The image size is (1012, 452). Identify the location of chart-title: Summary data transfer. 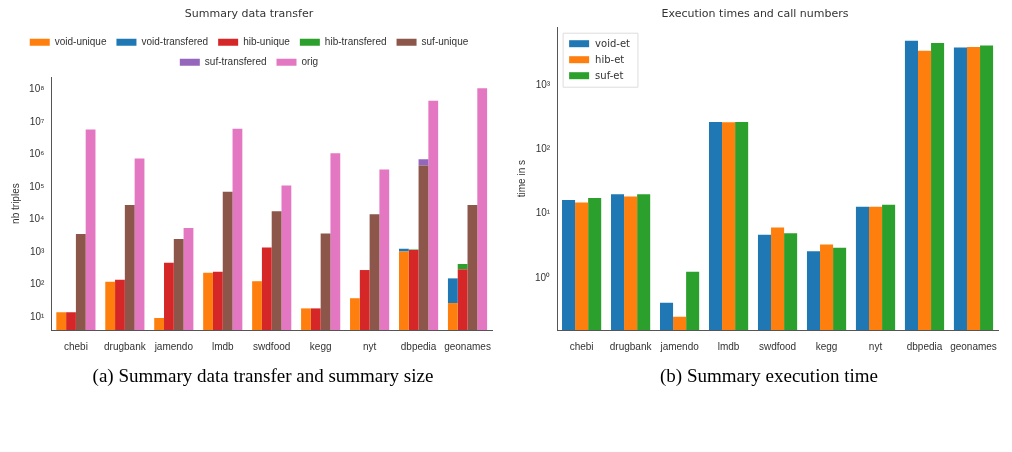
(249, 14).